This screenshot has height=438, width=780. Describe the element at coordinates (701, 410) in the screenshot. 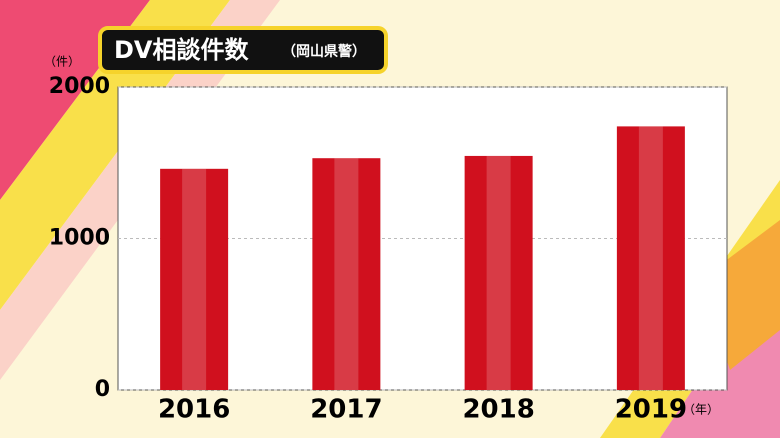

I see `x-unit: （年）` at that location.